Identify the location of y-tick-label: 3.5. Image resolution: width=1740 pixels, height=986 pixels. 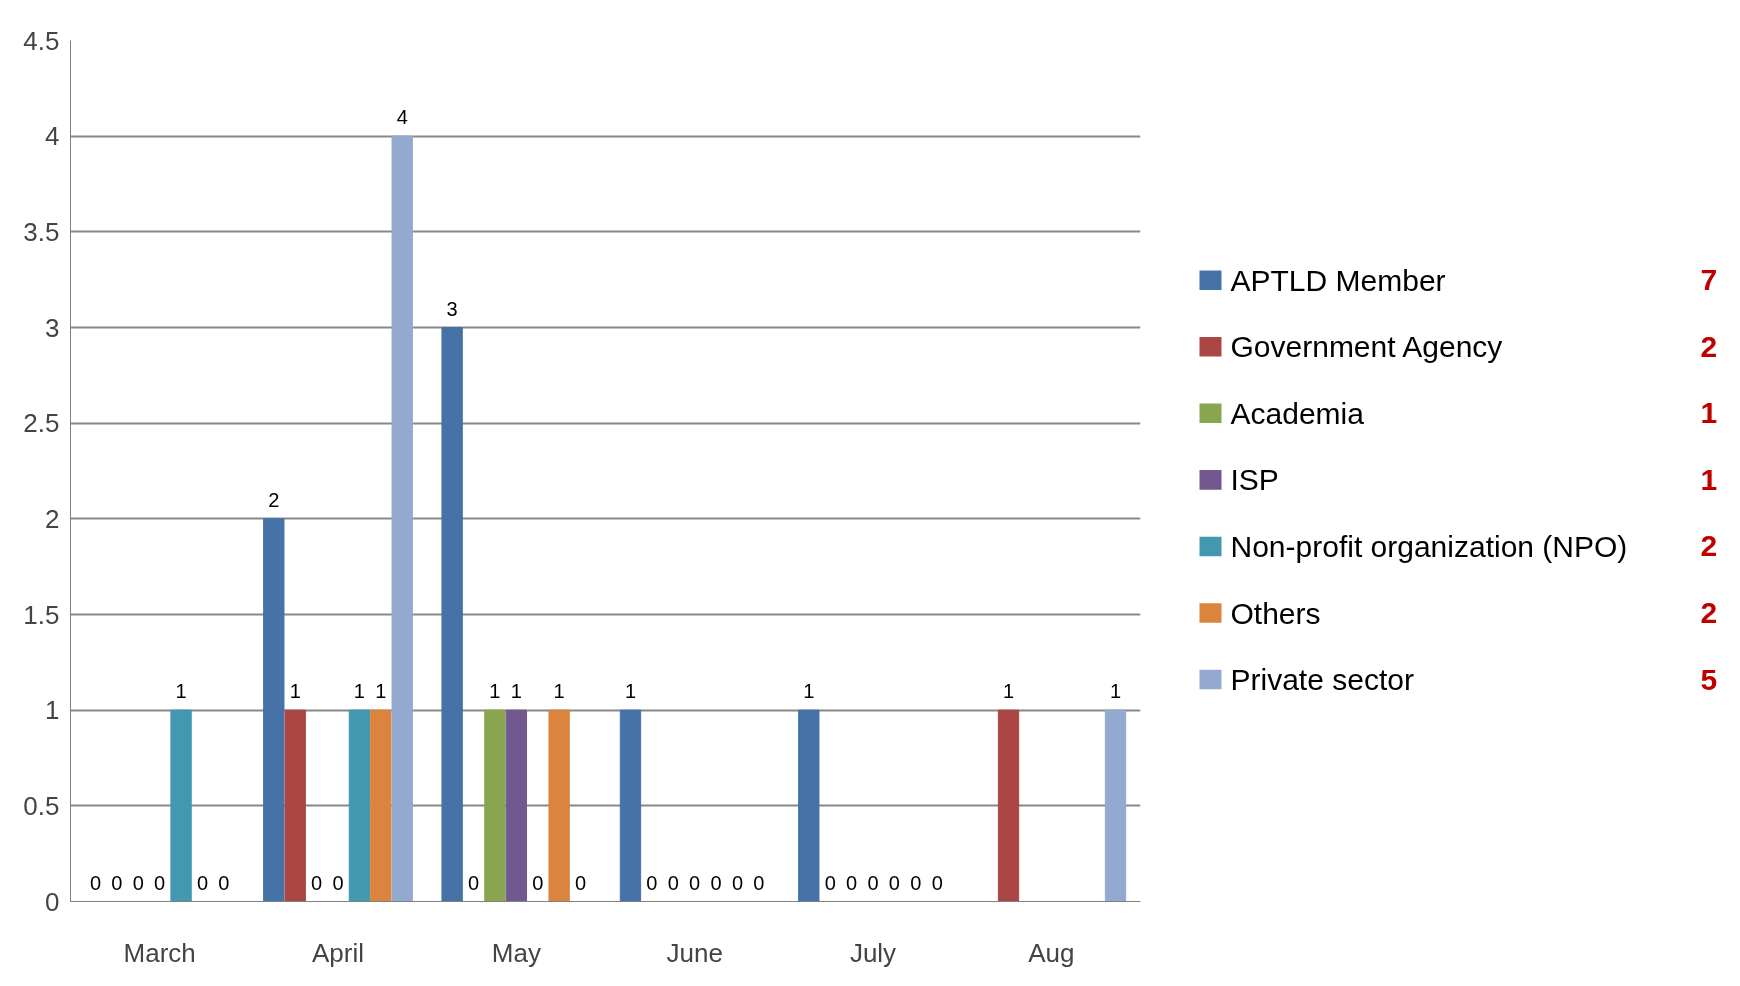
(41, 231).